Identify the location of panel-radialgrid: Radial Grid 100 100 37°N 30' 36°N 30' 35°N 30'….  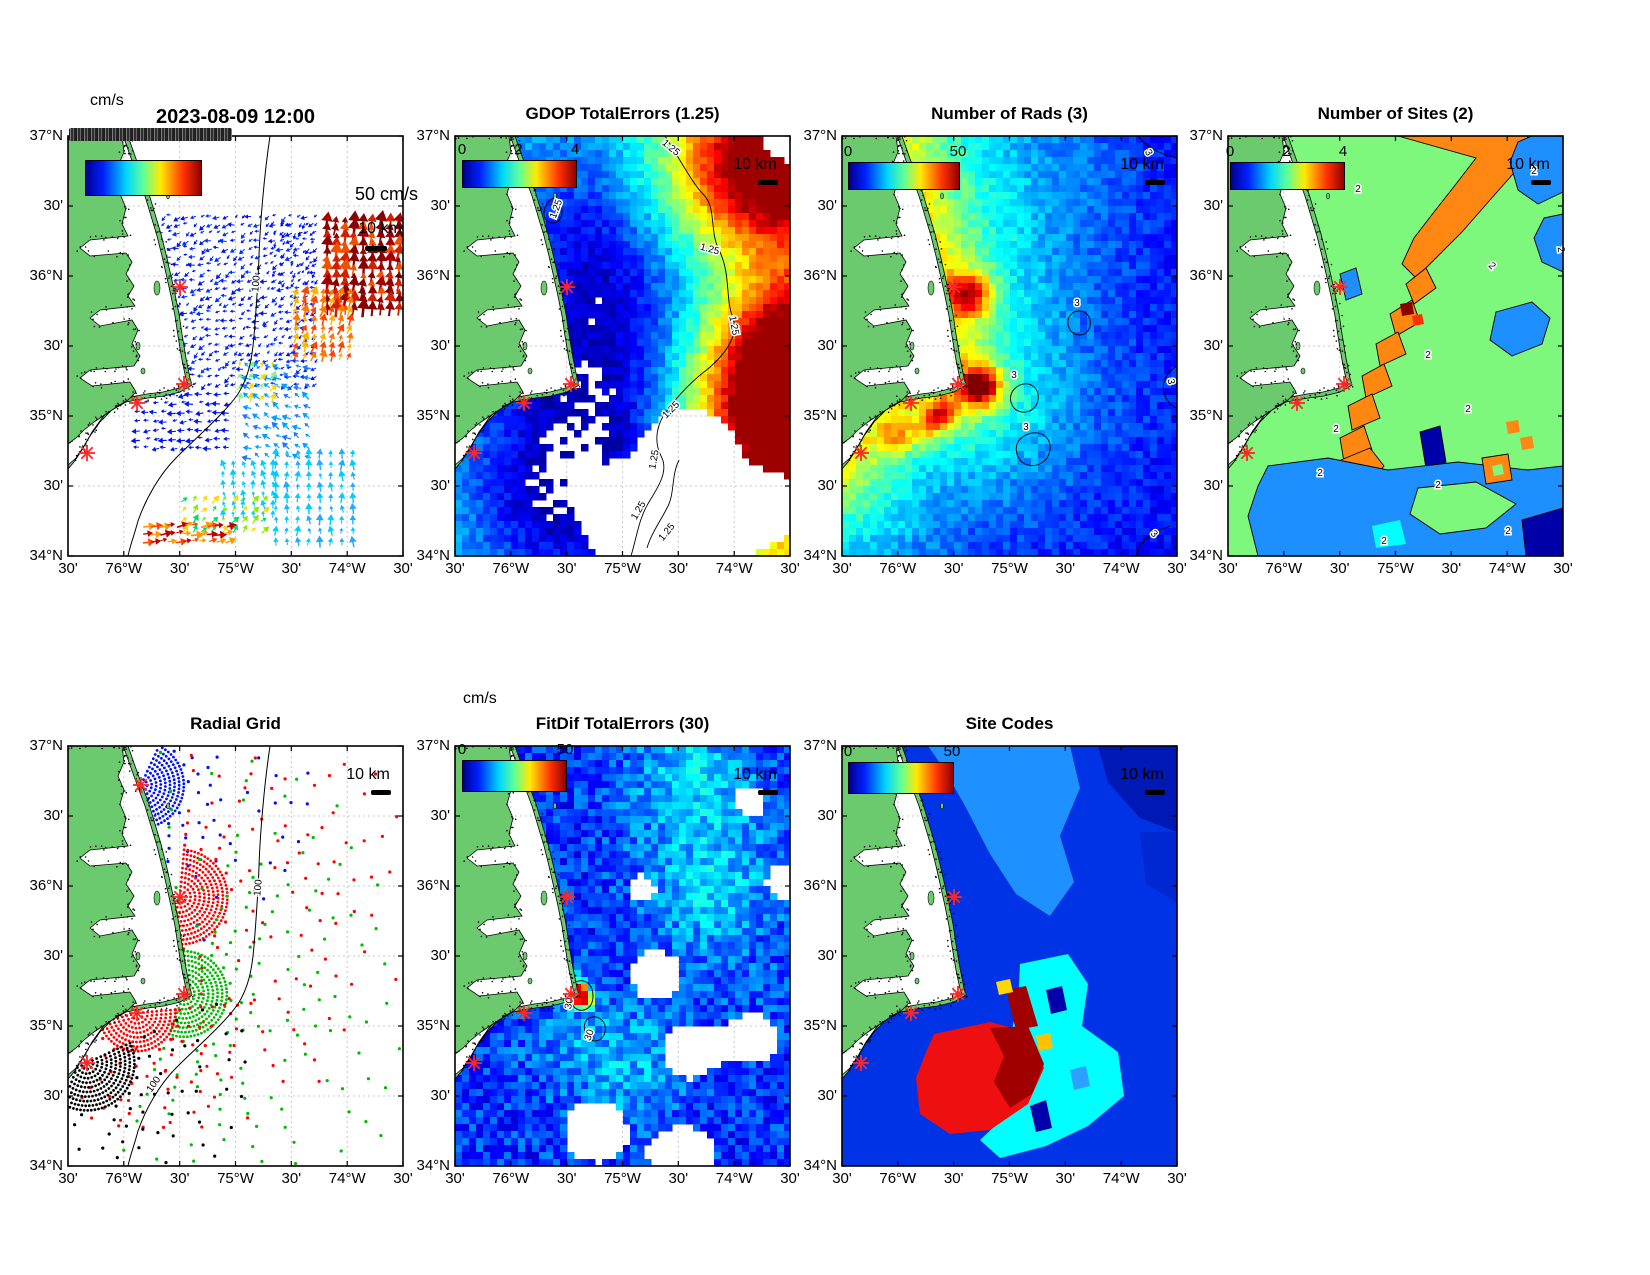
(220, 950).